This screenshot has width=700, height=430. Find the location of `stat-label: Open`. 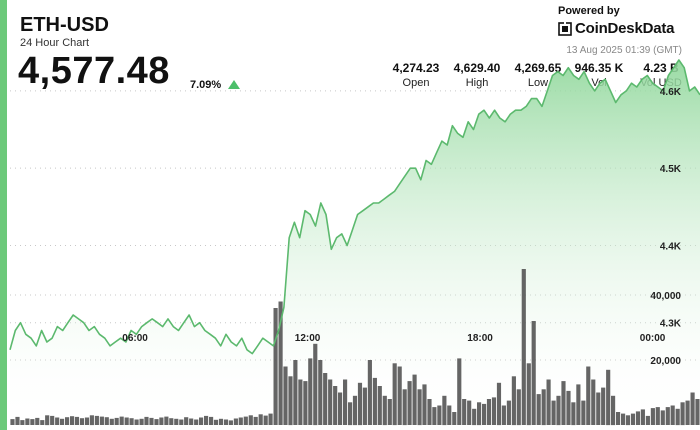

stat-label: Open is located at coordinates (416, 83).